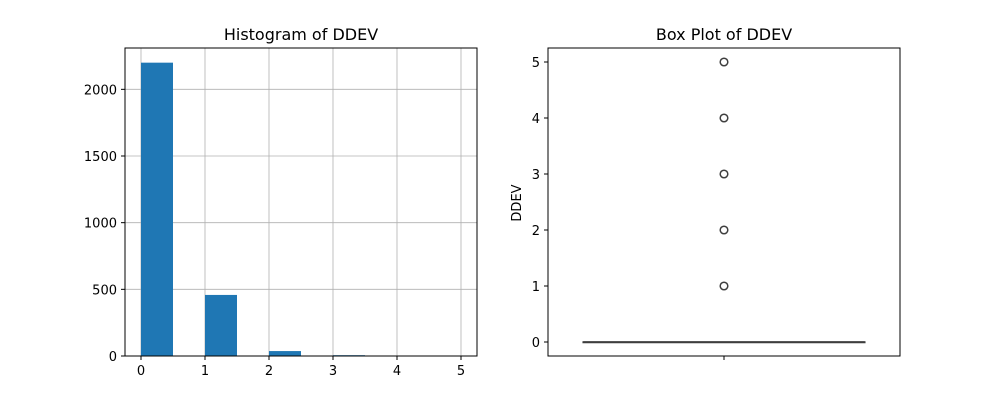  Describe the element at coordinates (536, 287) in the screenshot. I see `boxplot-y-tick-label: 1` at that location.